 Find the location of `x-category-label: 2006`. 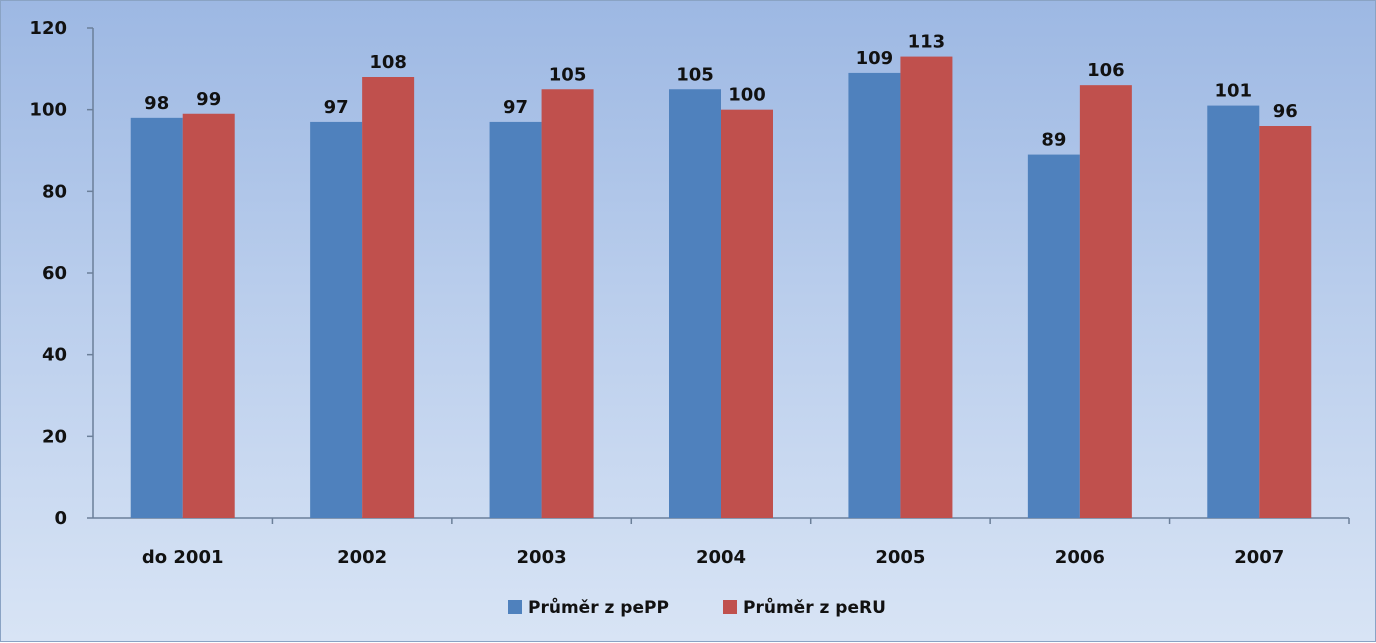

x-category-label: 2006 is located at coordinates (1080, 557).